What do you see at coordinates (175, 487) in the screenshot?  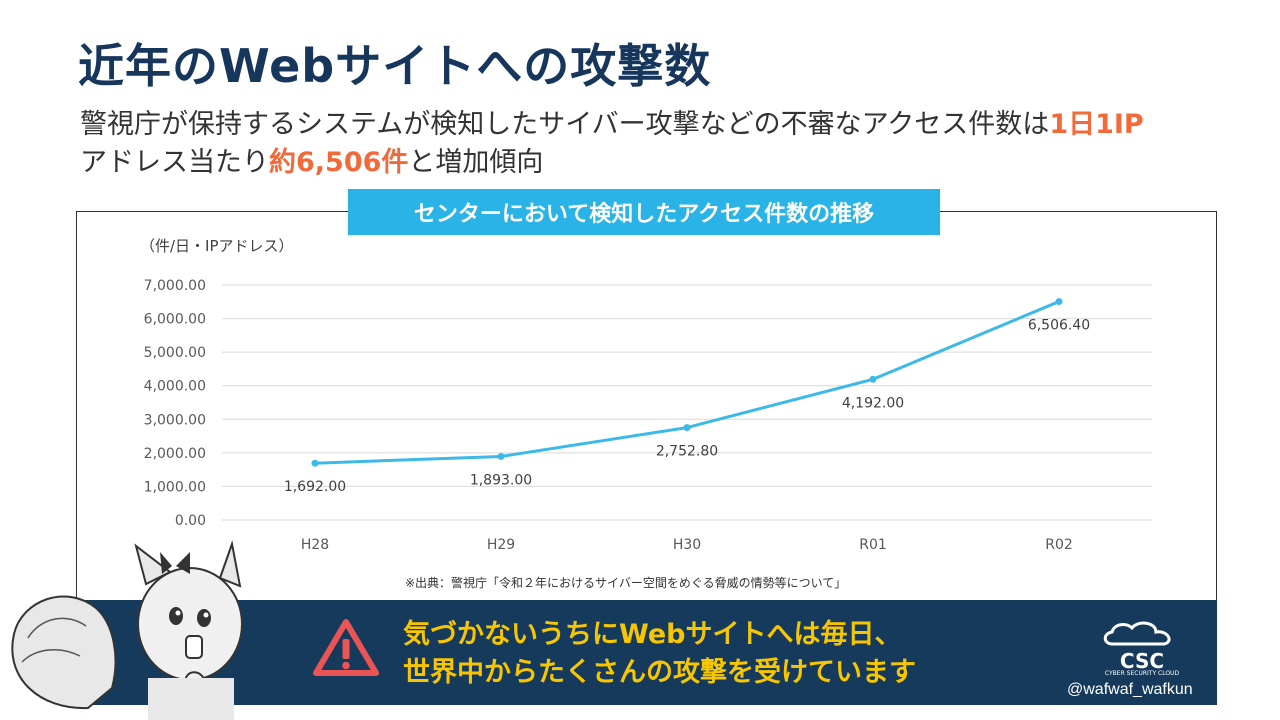 I see `y-tick-label: 1,000.00` at bounding box center [175, 487].